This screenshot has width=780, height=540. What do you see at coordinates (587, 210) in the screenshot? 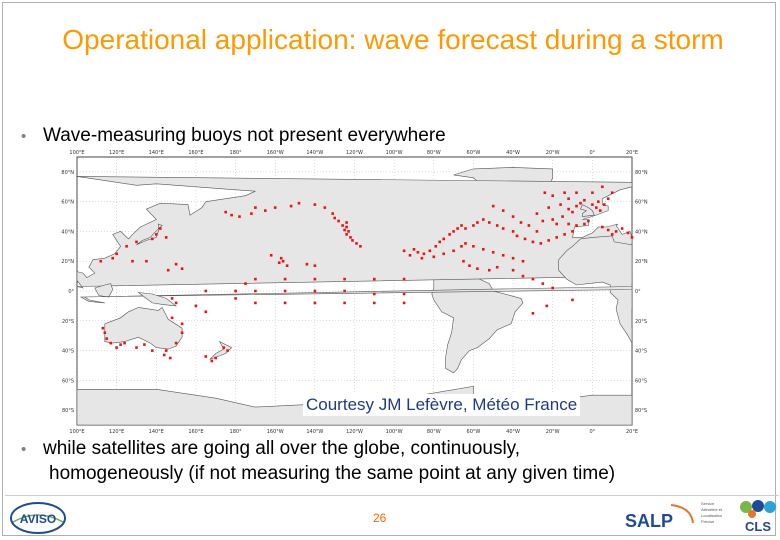
I see `landmass-uk` at bounding box center [587, 210].